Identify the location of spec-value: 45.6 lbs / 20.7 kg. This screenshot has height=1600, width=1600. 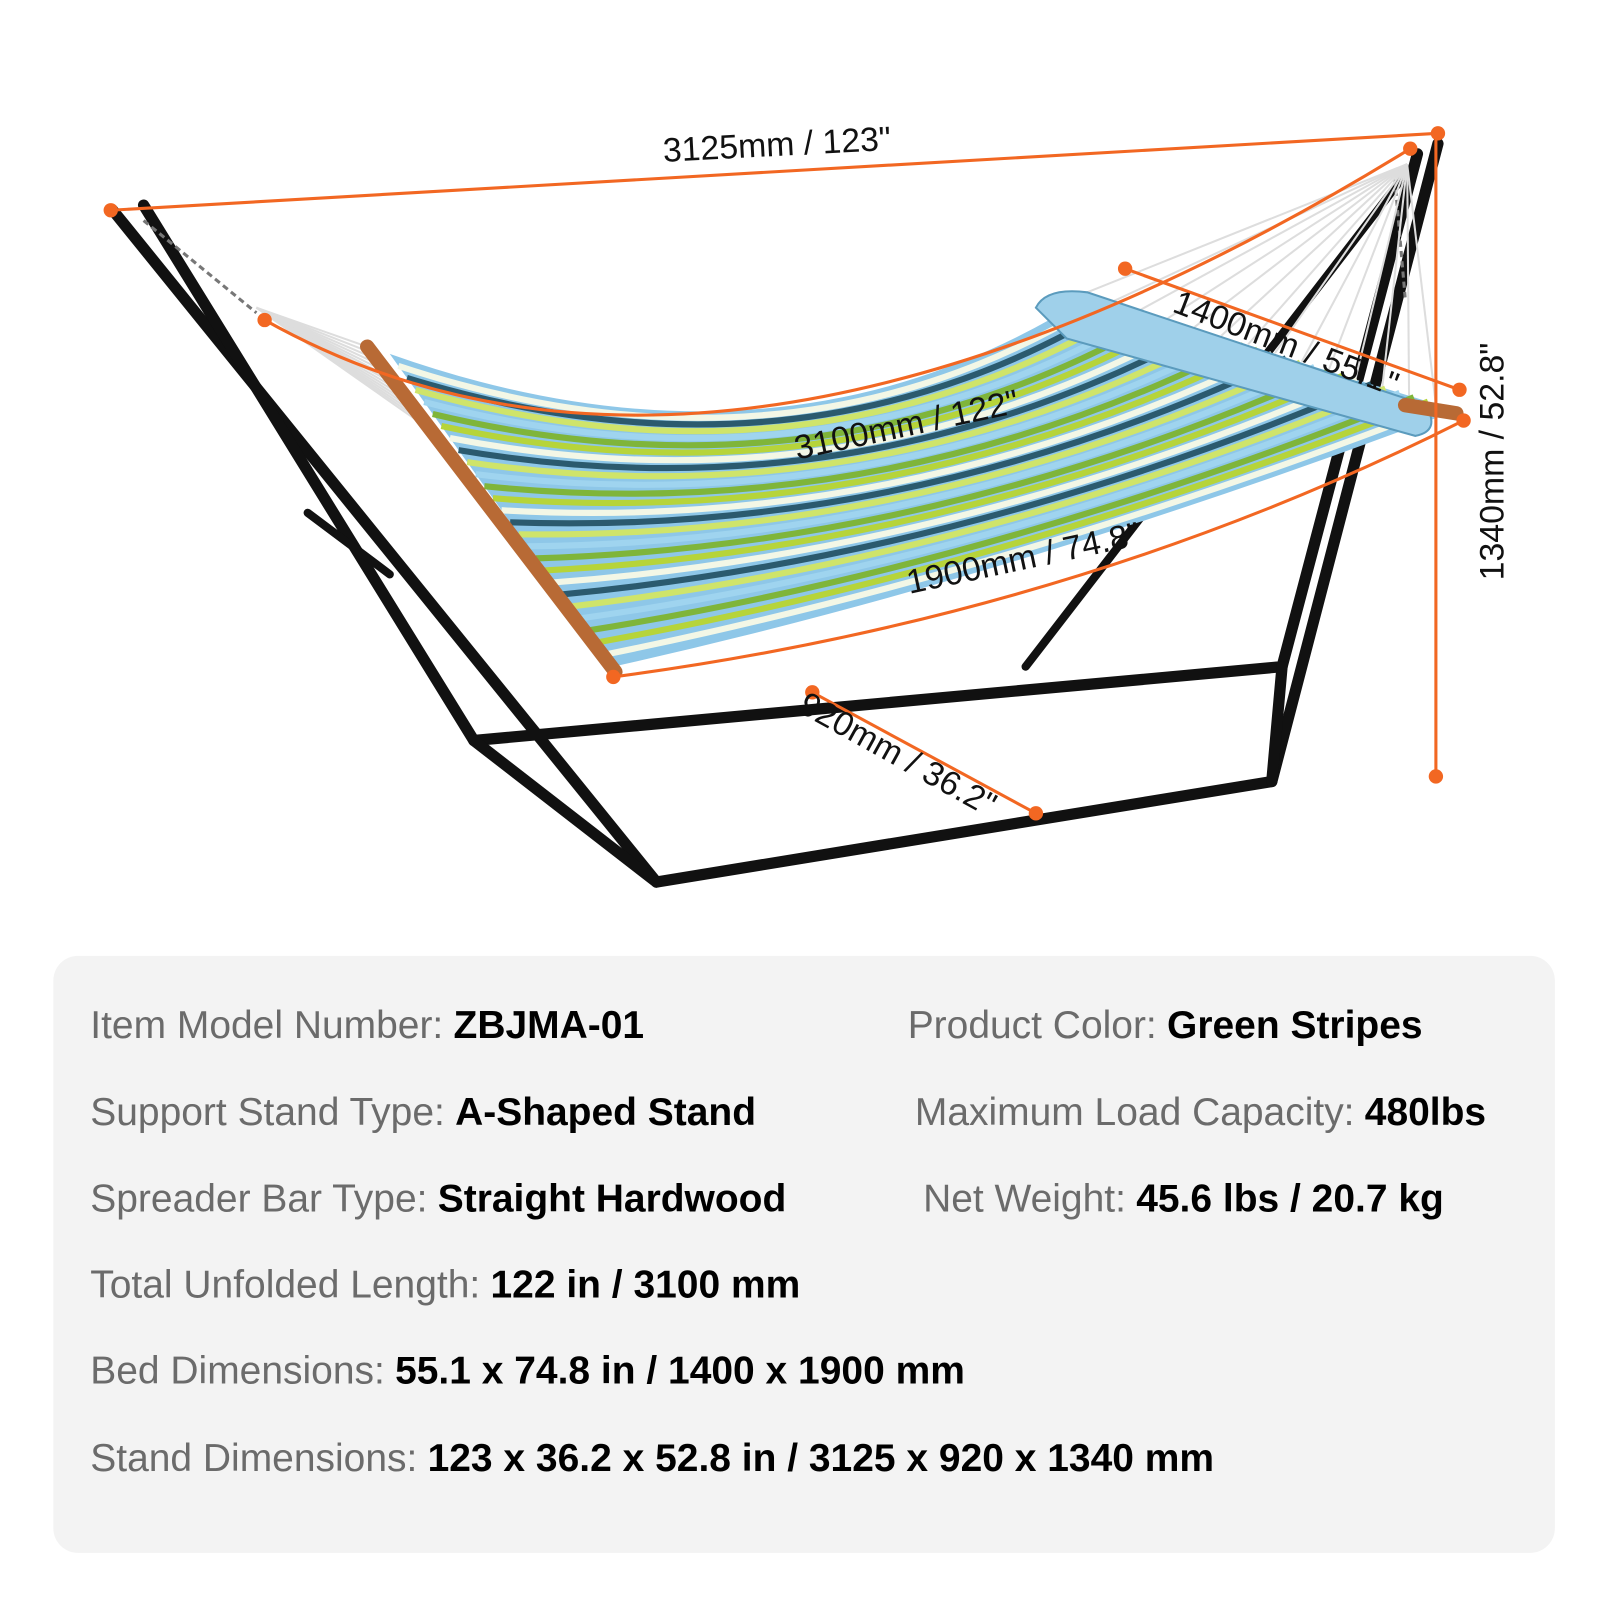
(1290, 1198).